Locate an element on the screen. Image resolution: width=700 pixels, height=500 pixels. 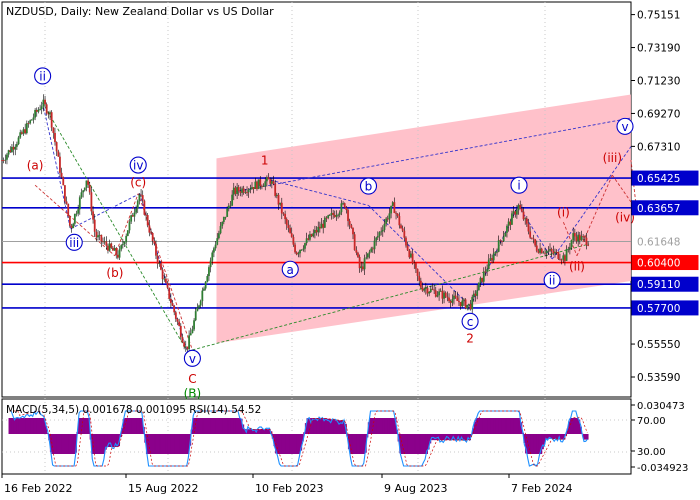
wave-label-19: (iv) is located at coordinates (625, 218).